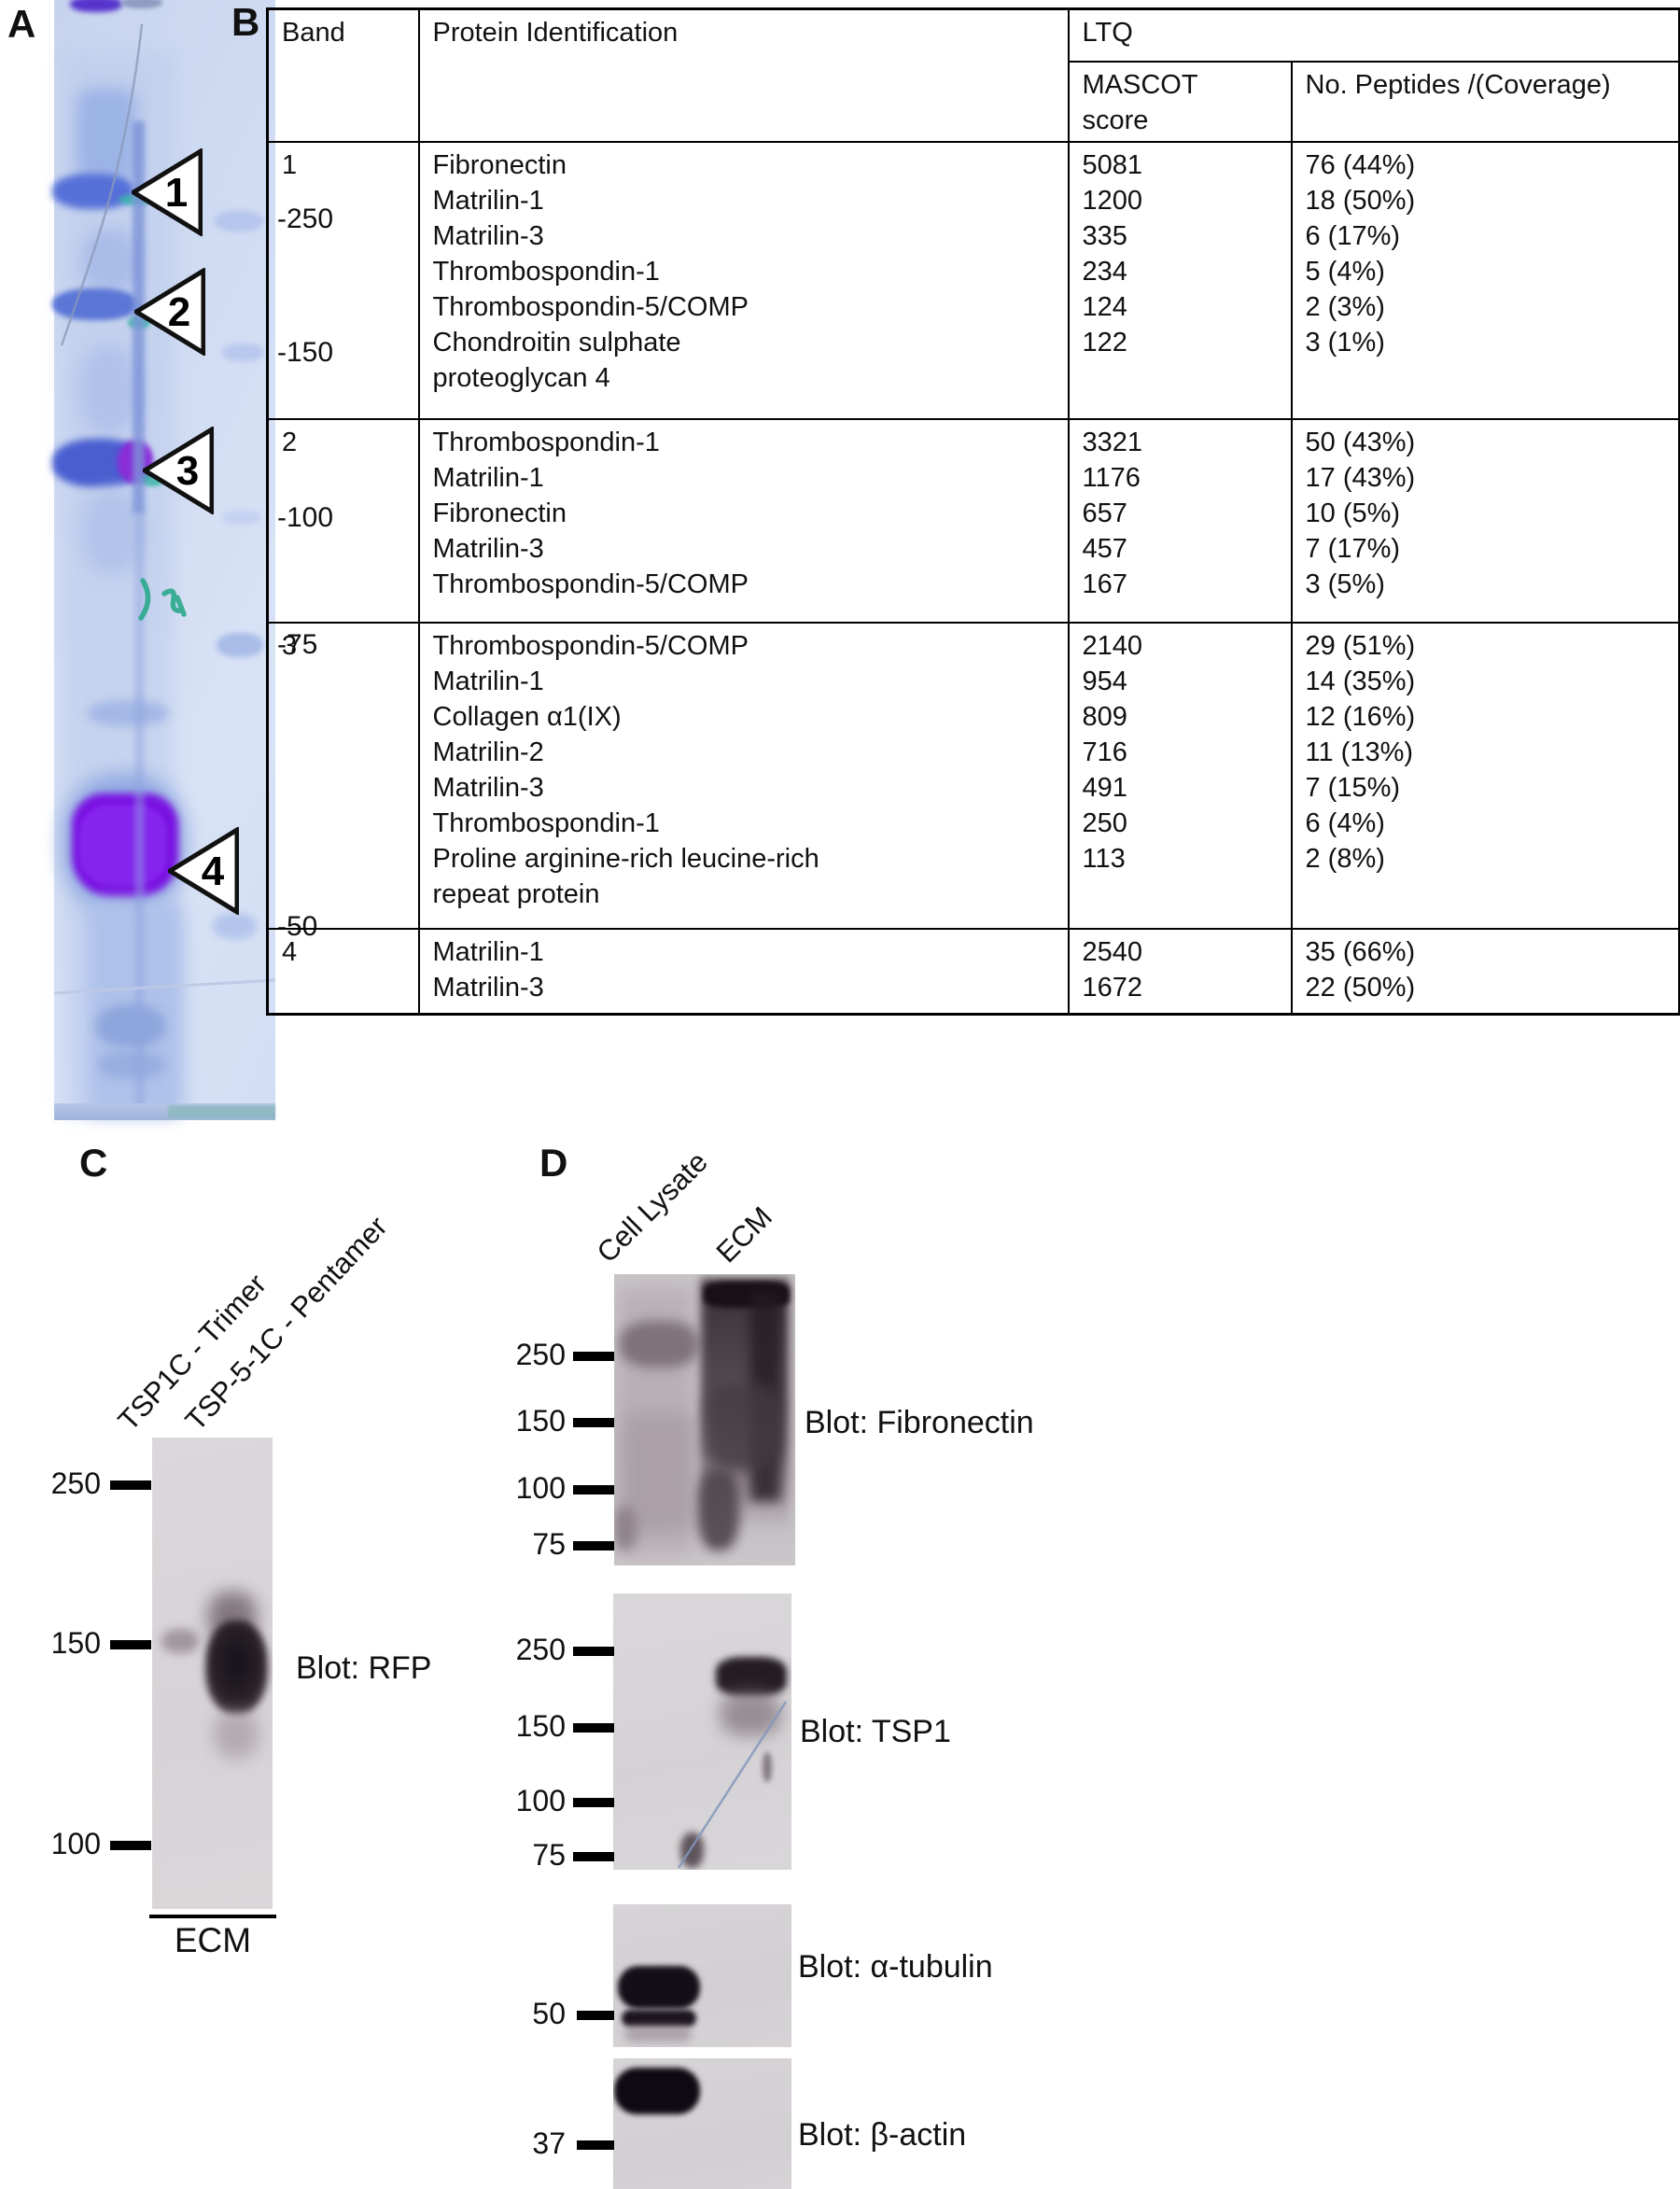 The width and height of the screenshot is (1680, 2189). I want to click on mw-label-c-250: 250, so click(75, 1483).